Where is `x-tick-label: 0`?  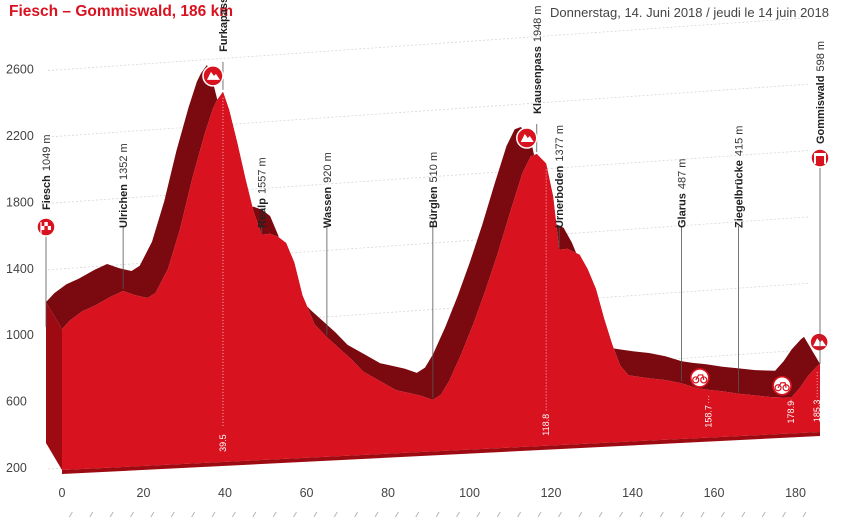 x-tick-label: 0 is located at coordinates (62, 493).